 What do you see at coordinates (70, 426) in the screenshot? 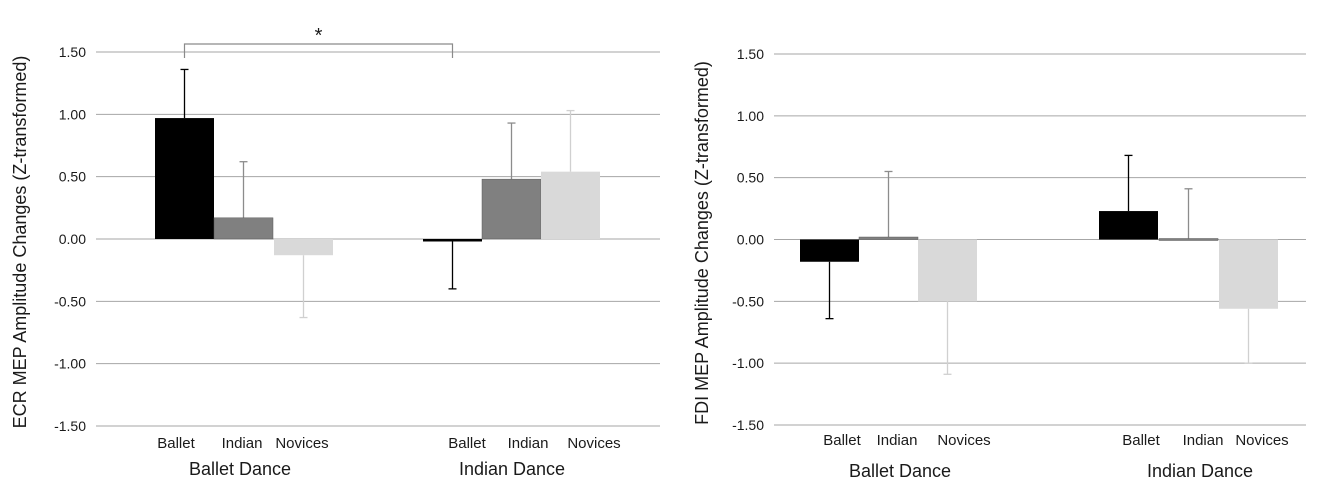
I see `ecr-y-tick-label: -1.50` at bounding box center [70, 426].